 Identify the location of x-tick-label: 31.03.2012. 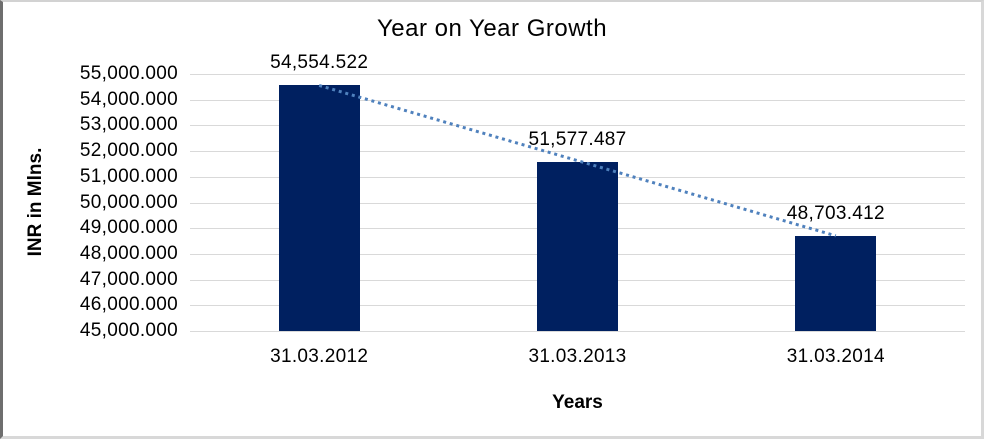
(319, 356).